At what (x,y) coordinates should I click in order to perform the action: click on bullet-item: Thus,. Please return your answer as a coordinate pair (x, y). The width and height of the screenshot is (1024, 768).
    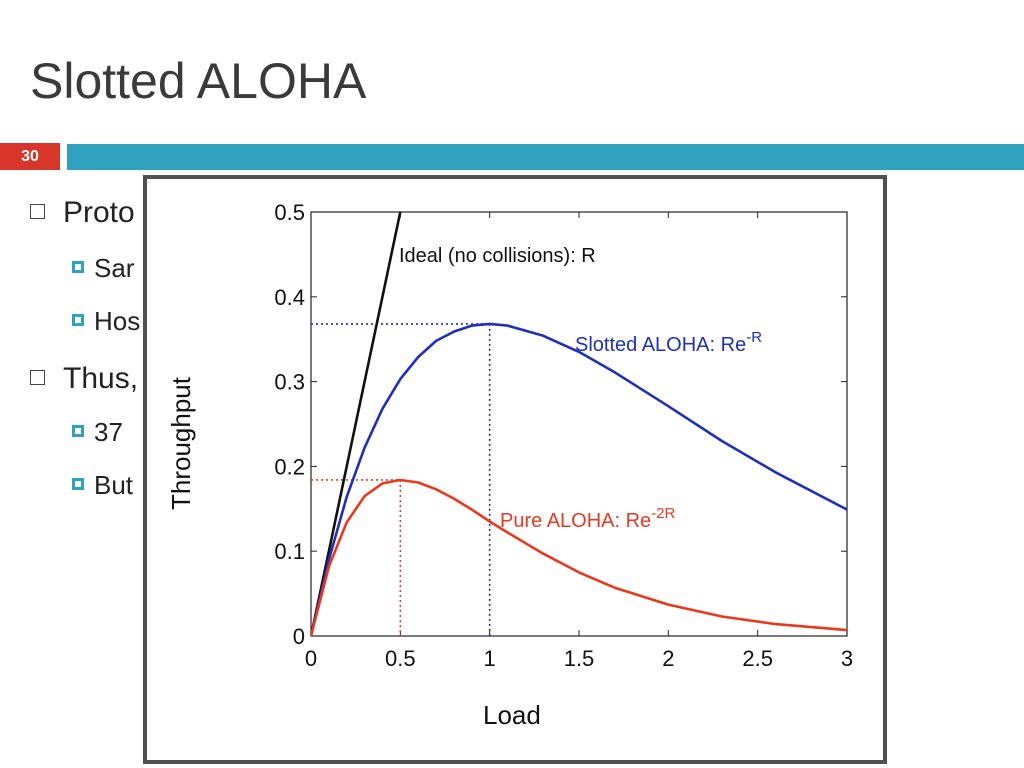
    Looking at the image, I should click on (84, 379).